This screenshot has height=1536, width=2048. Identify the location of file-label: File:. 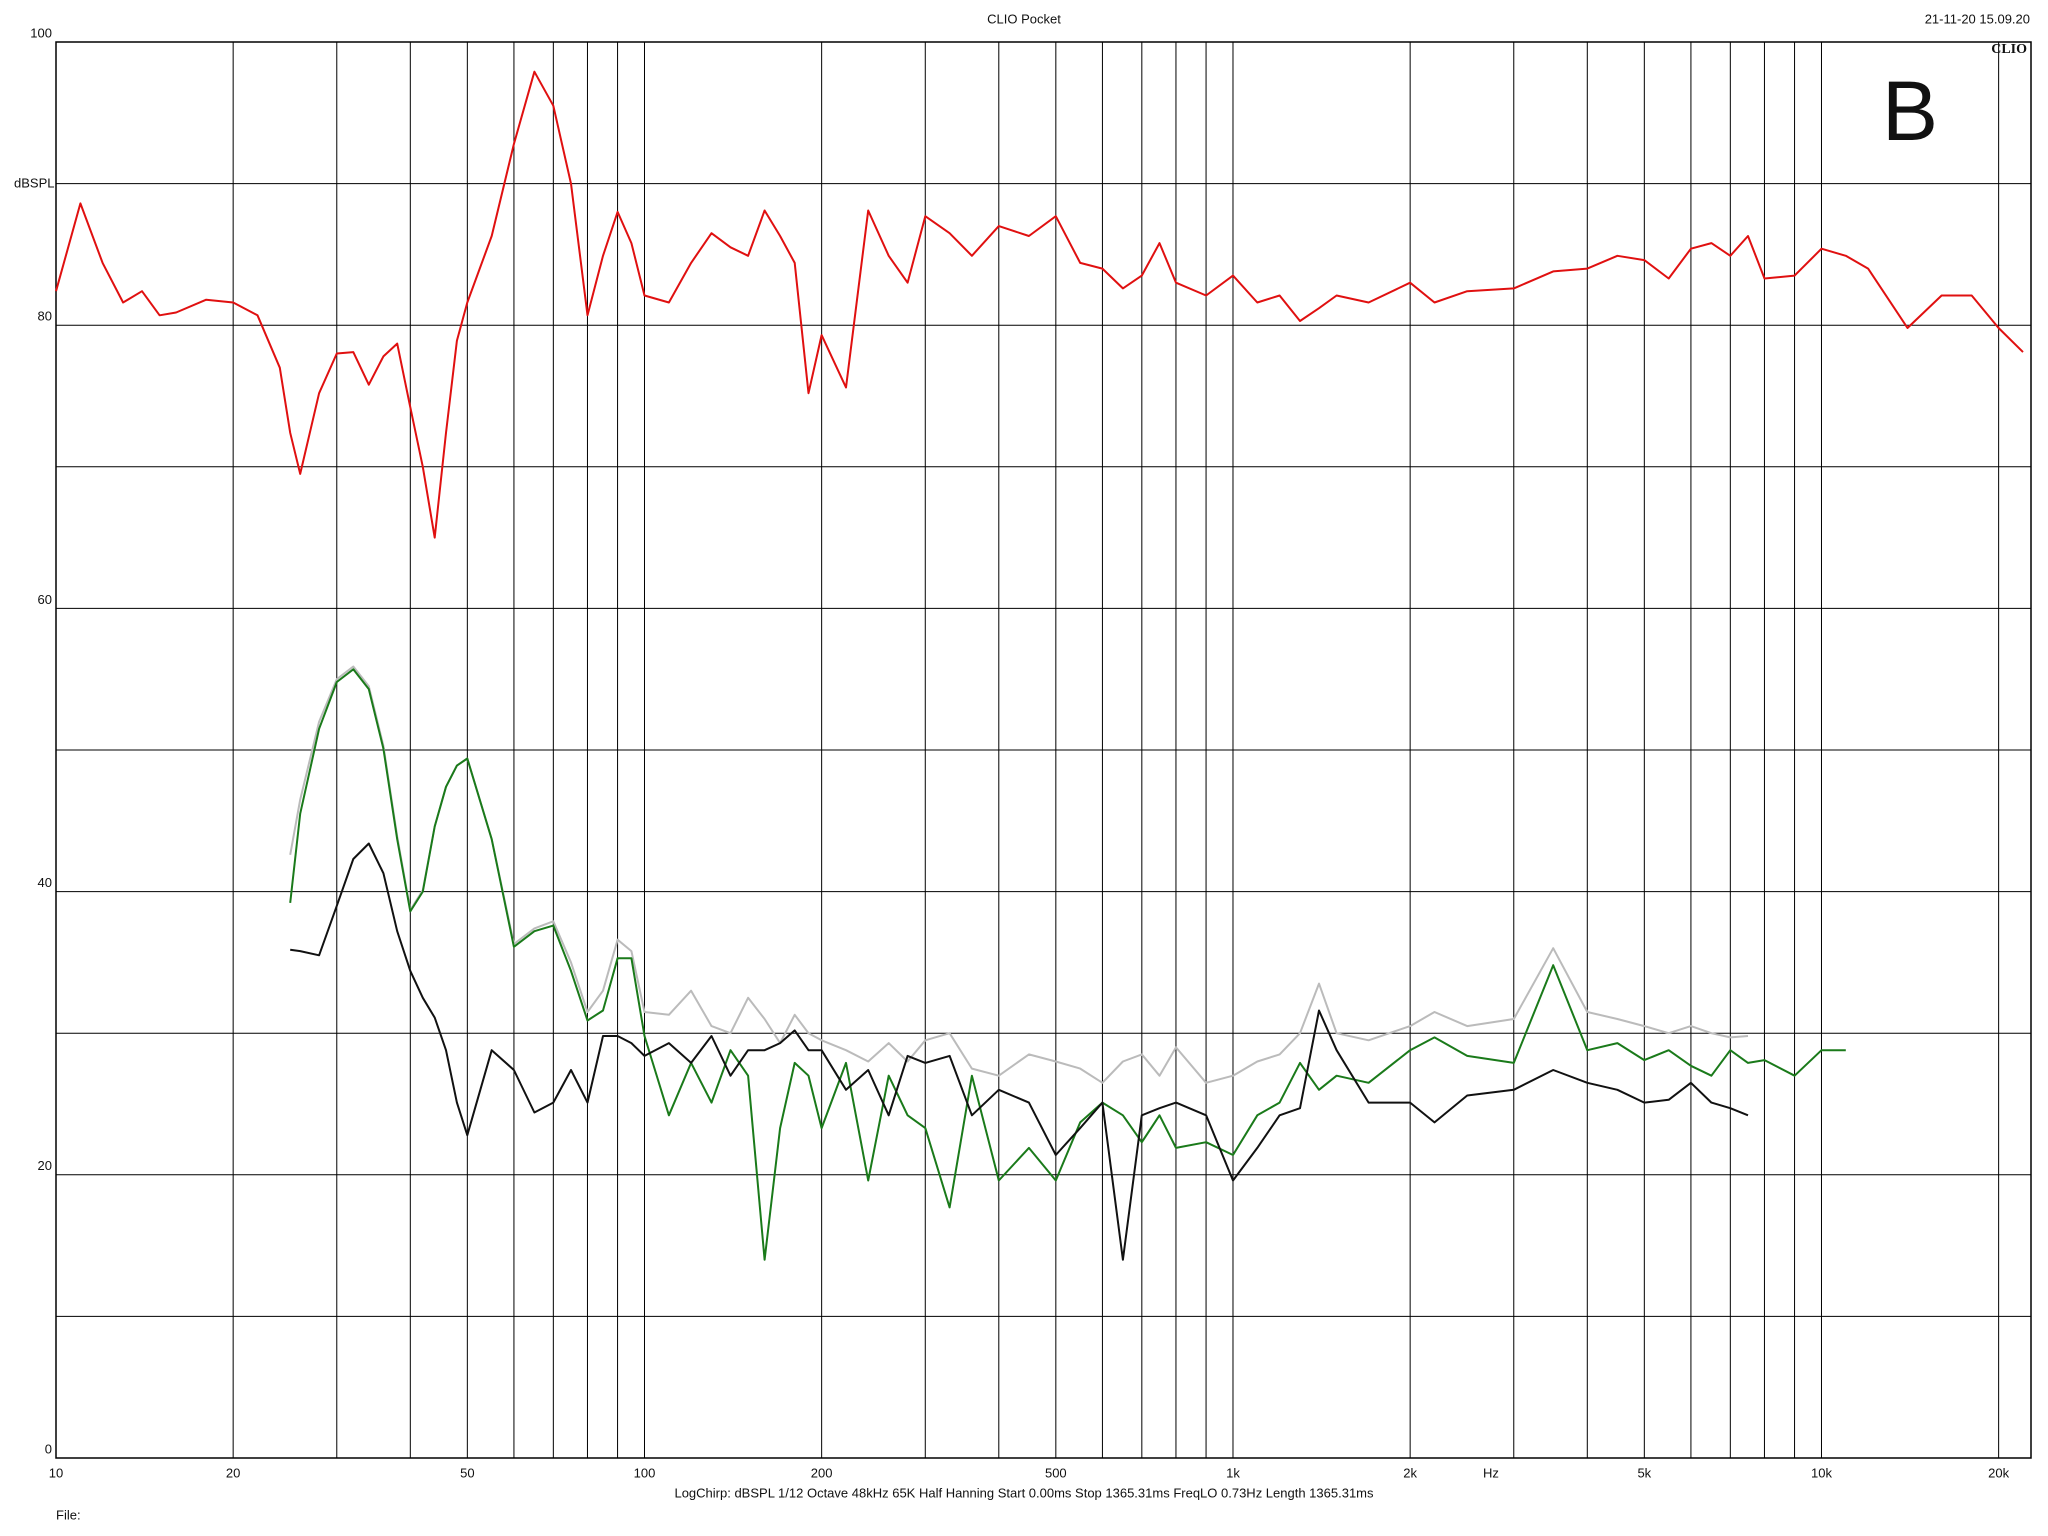
(68, 1514).